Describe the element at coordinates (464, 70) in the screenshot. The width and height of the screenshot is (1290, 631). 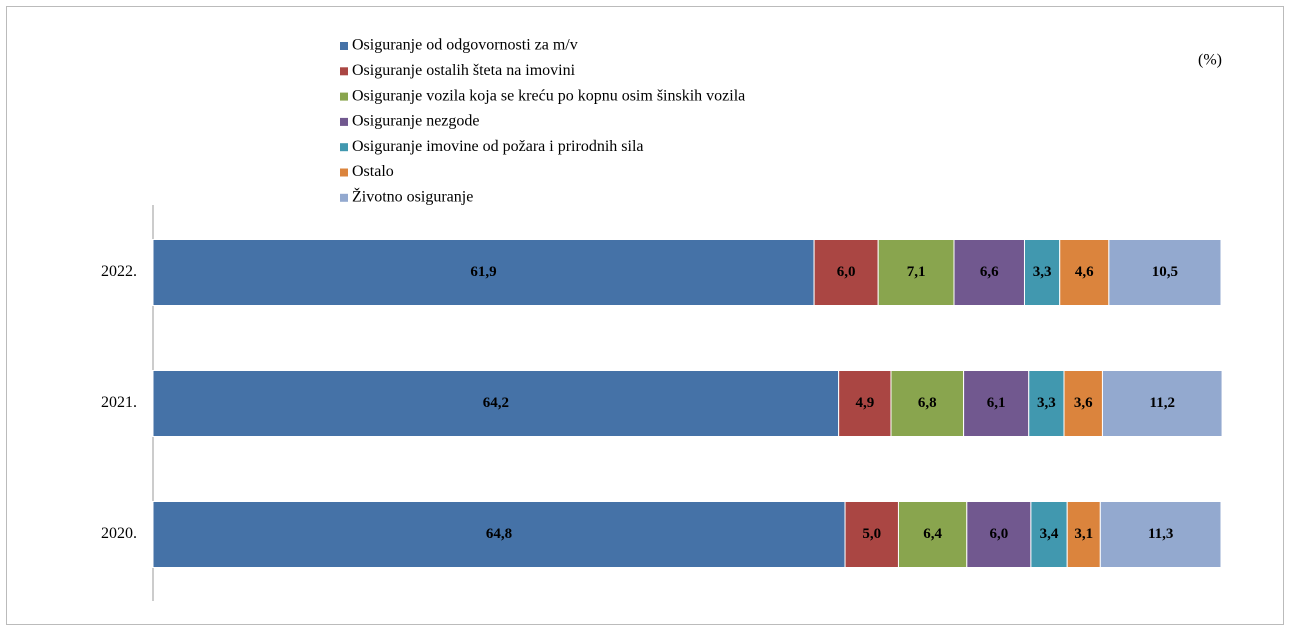
I see `legend-label: Osiguranje ostalih šteta na imovini` at that location.